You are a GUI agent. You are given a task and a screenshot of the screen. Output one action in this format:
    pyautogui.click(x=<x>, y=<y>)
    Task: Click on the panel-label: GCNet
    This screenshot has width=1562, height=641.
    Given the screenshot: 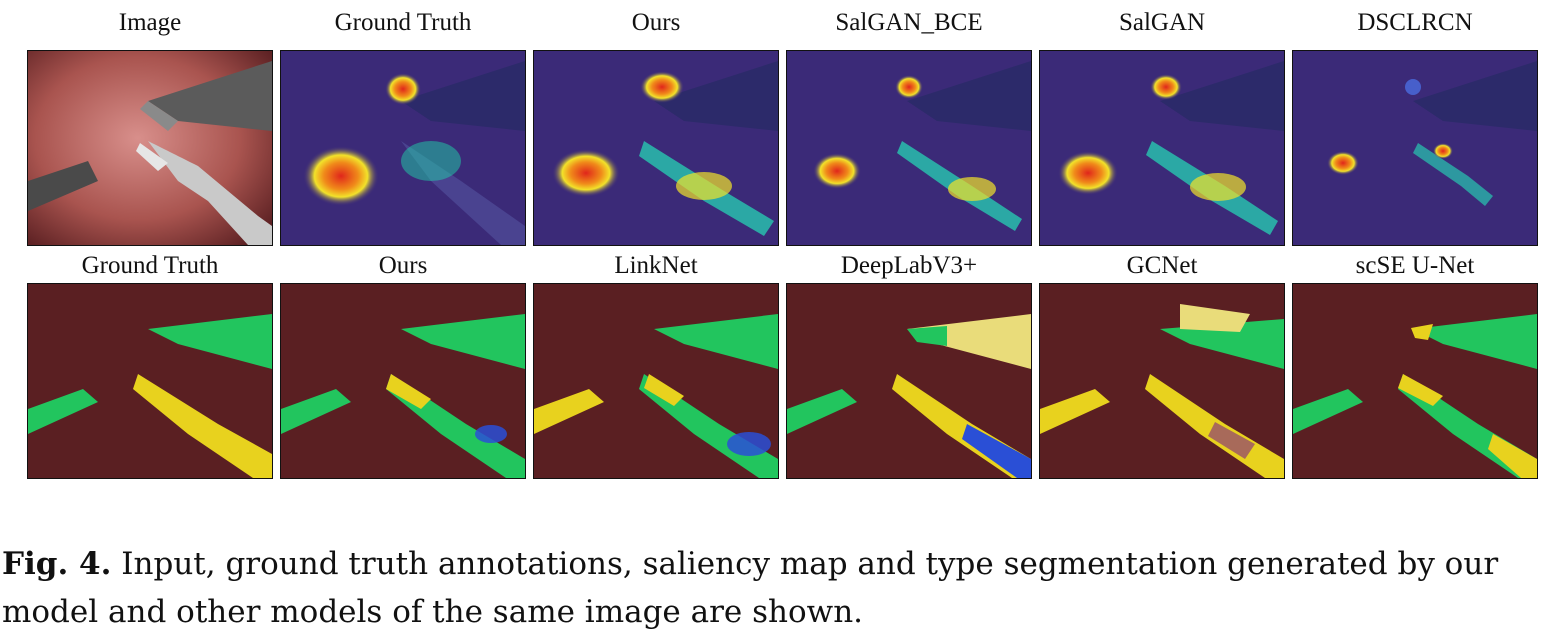 What is the action you would take?
    pyautogui.click(x=1162, y=265)
    